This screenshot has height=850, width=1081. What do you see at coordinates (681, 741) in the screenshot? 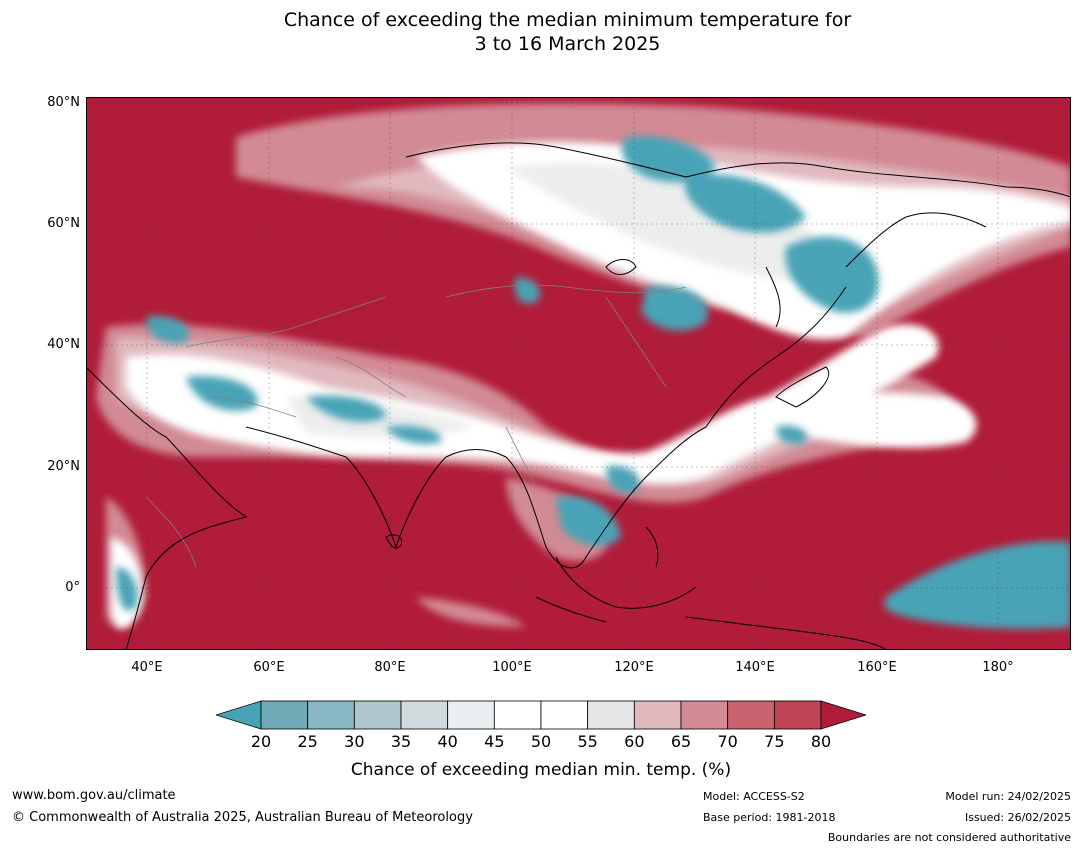
I see `colorbar-tick-label: 65` at bounding box center [681, 741].